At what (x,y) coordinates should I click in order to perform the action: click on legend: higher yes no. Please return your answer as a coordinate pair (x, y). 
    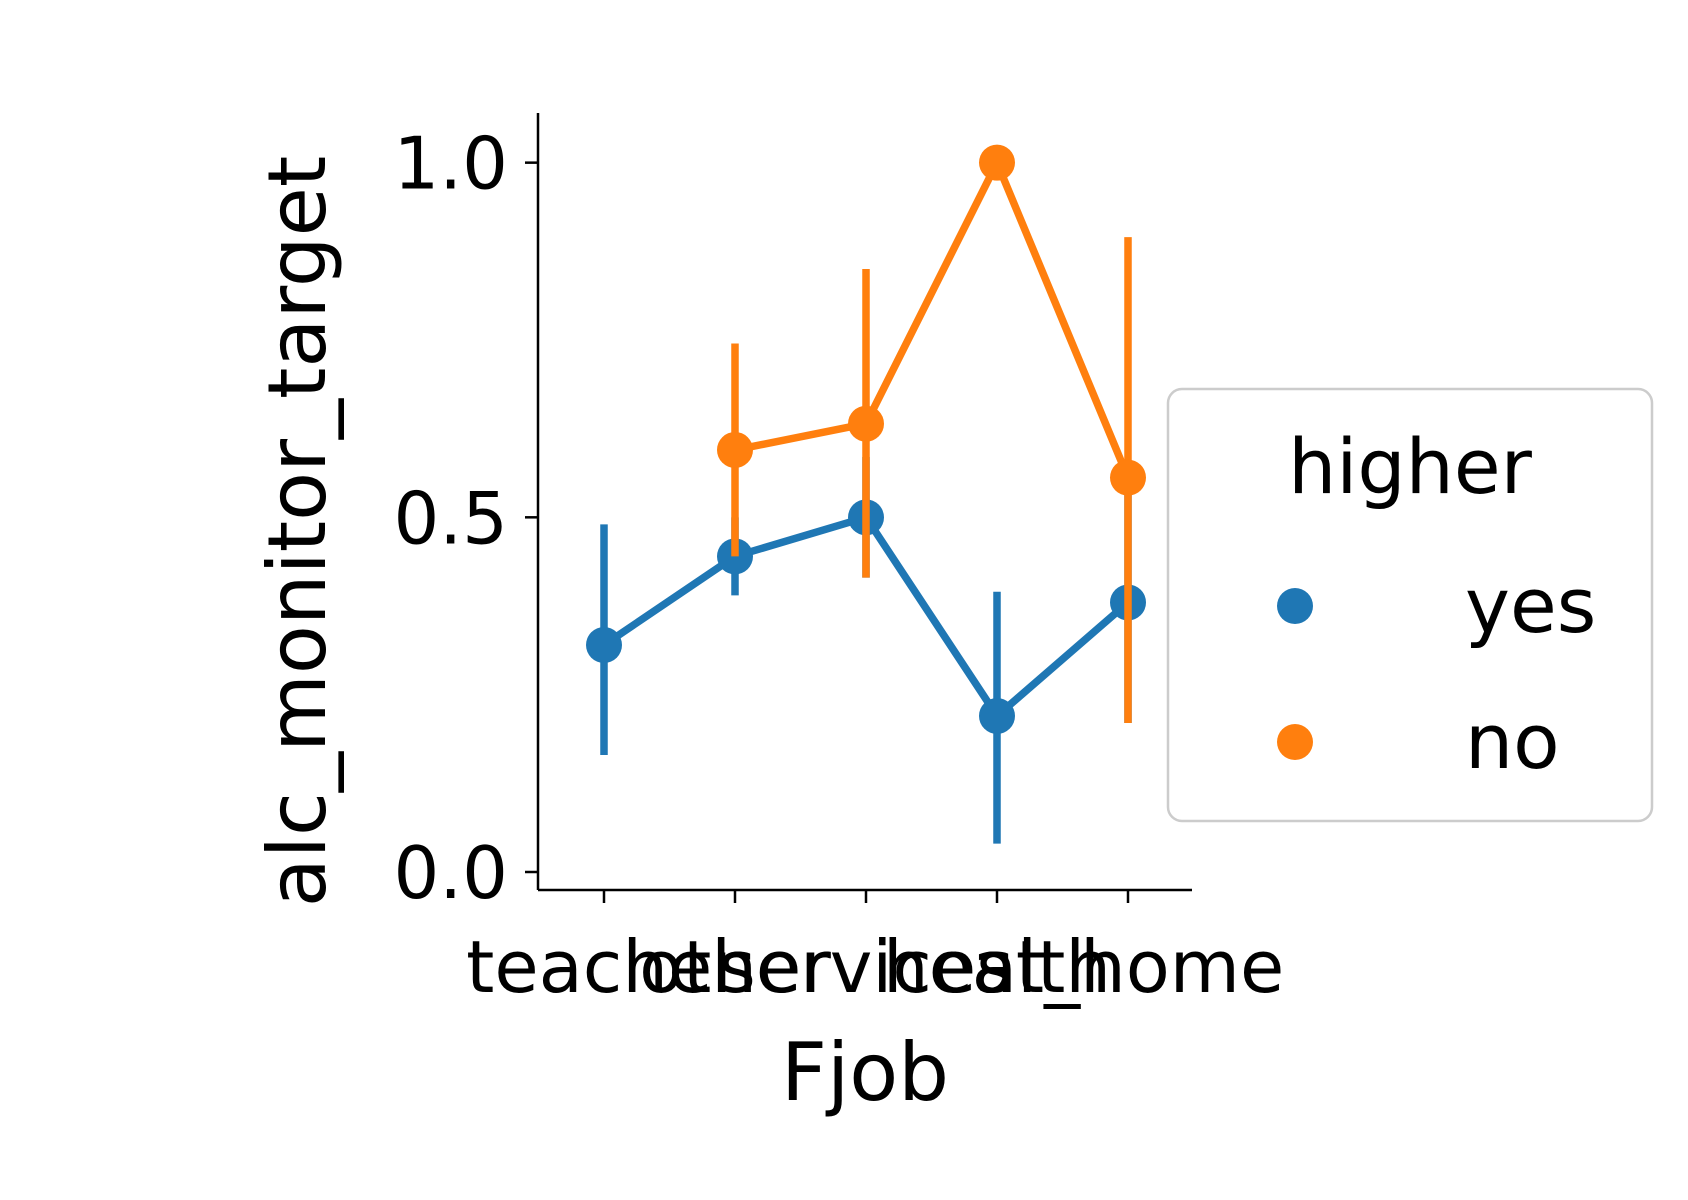
    Looking at the image, I should click on (1410, 605).